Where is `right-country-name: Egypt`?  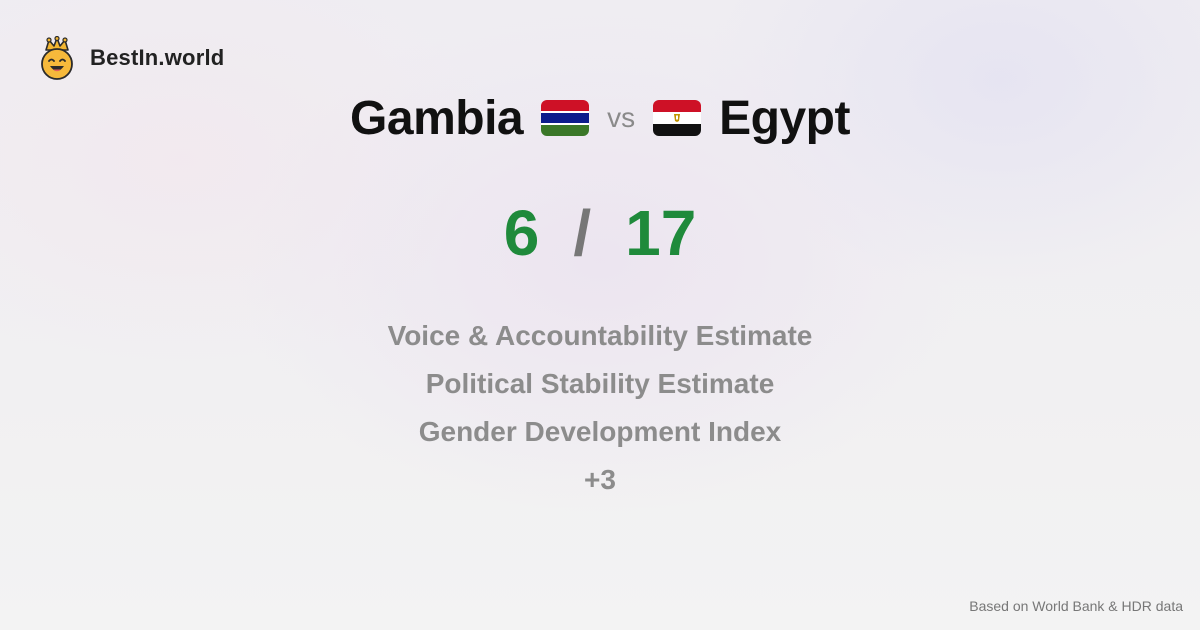 right-country-name: Egypt is located at coordinates (784, 118).